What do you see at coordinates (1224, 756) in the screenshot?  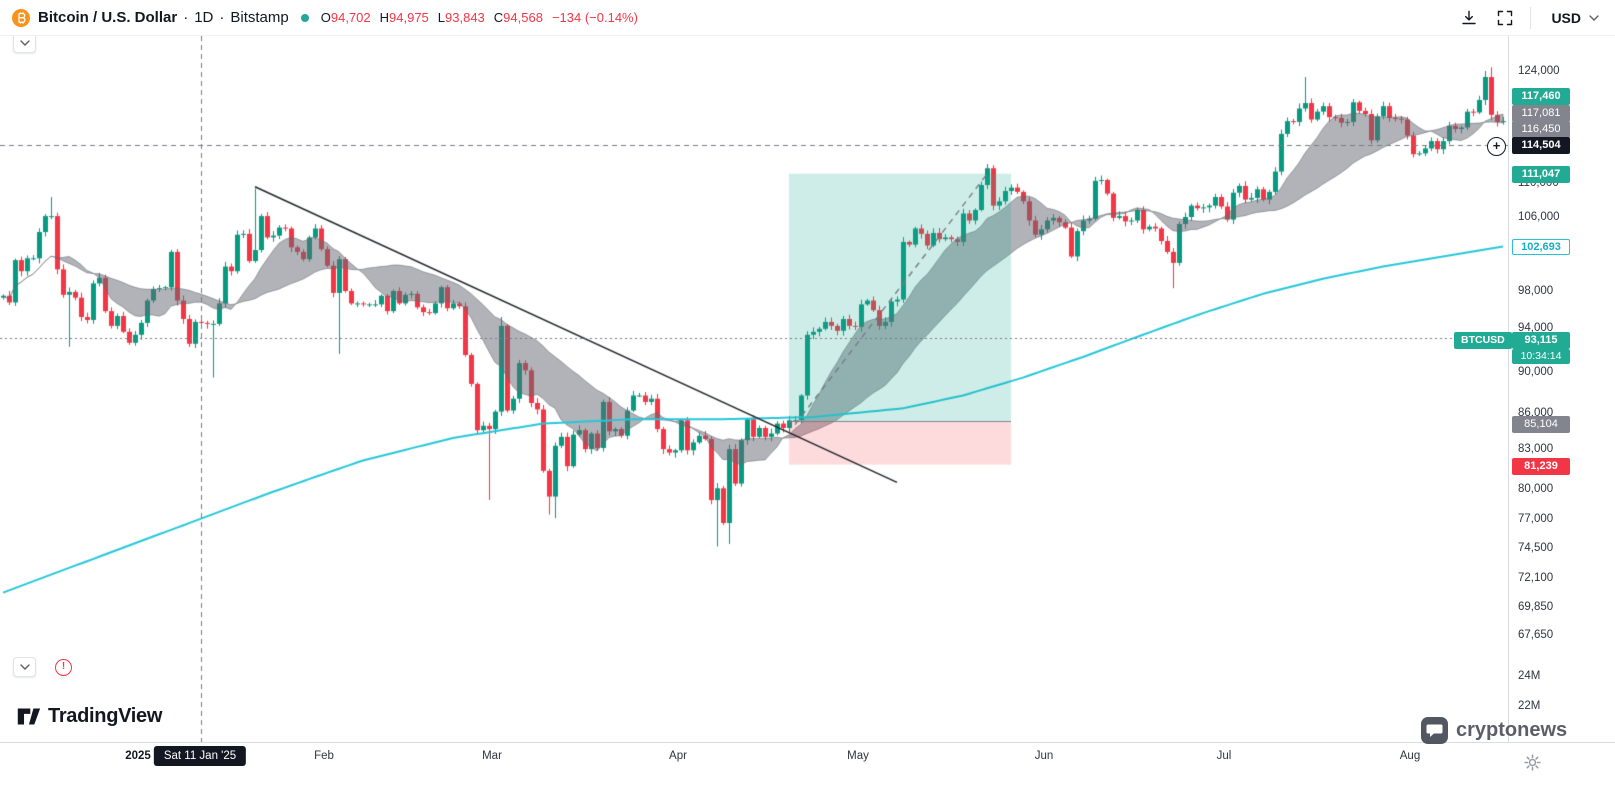 I see `time-tick-label: Jul` at bounding box center [1224, 756].